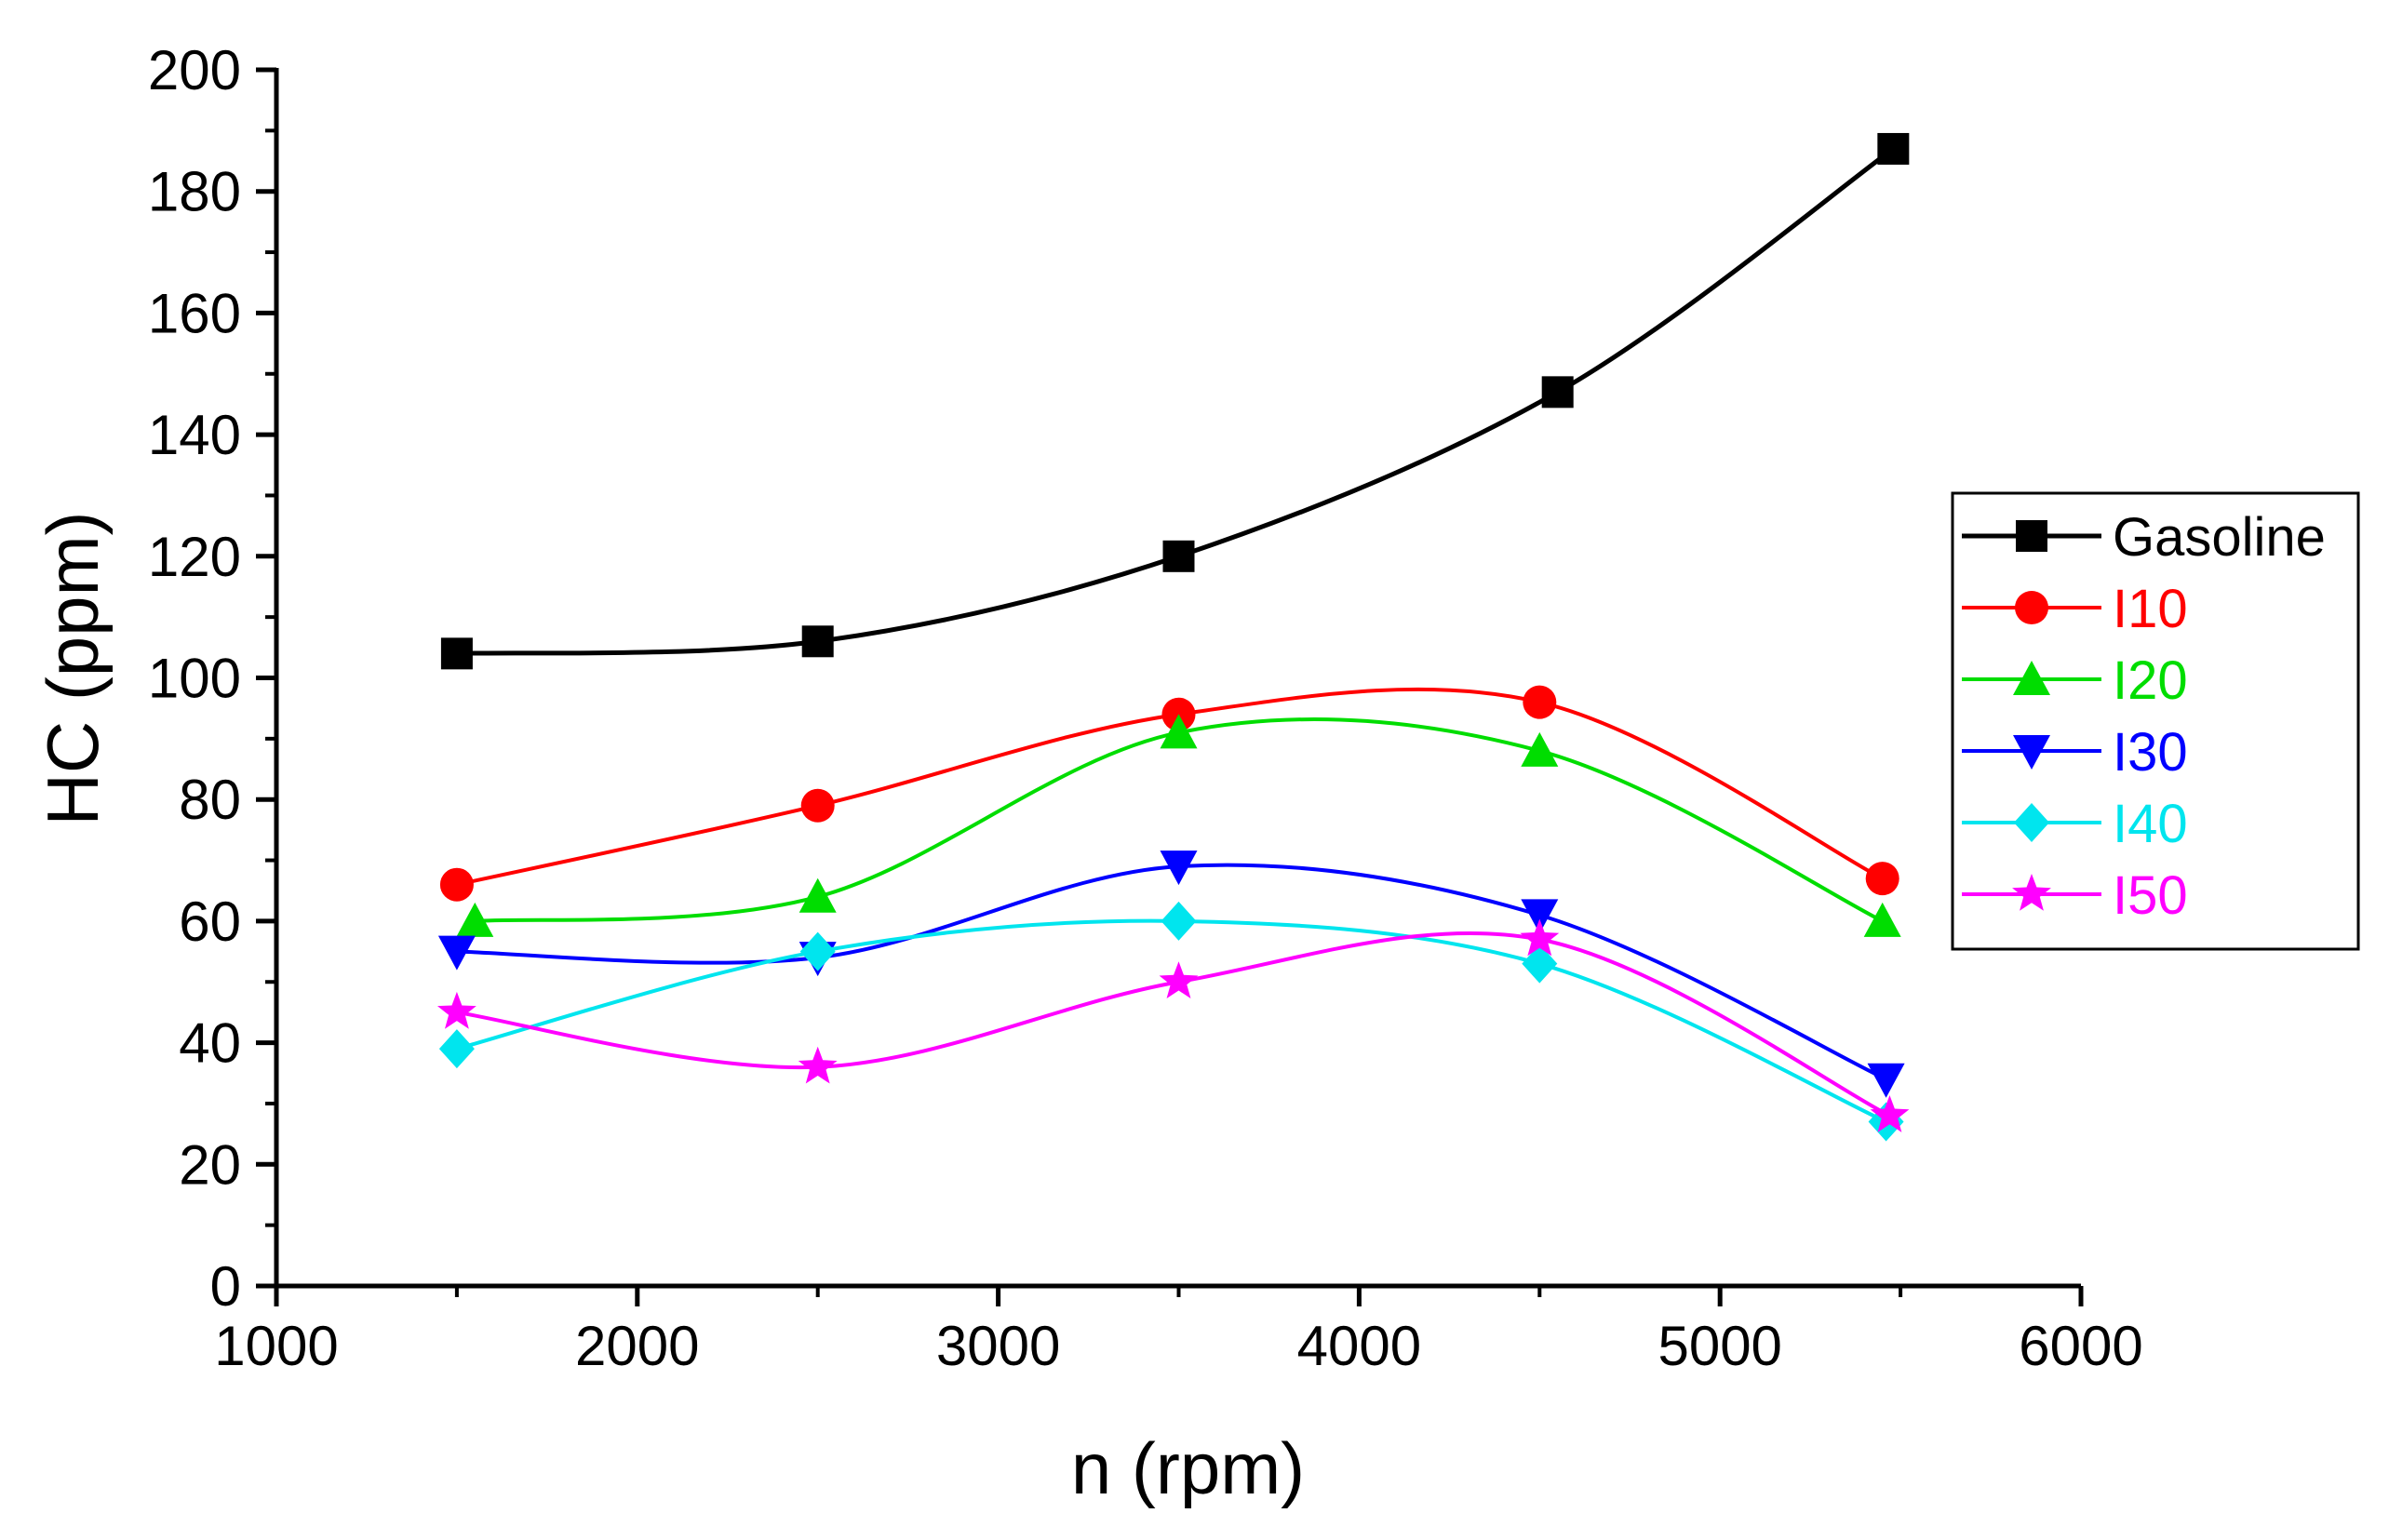  What do you see at coordinates (210, 1164) in the screenshot?
I see `y-tick-label: 20` at bounding box center [210, 1164].